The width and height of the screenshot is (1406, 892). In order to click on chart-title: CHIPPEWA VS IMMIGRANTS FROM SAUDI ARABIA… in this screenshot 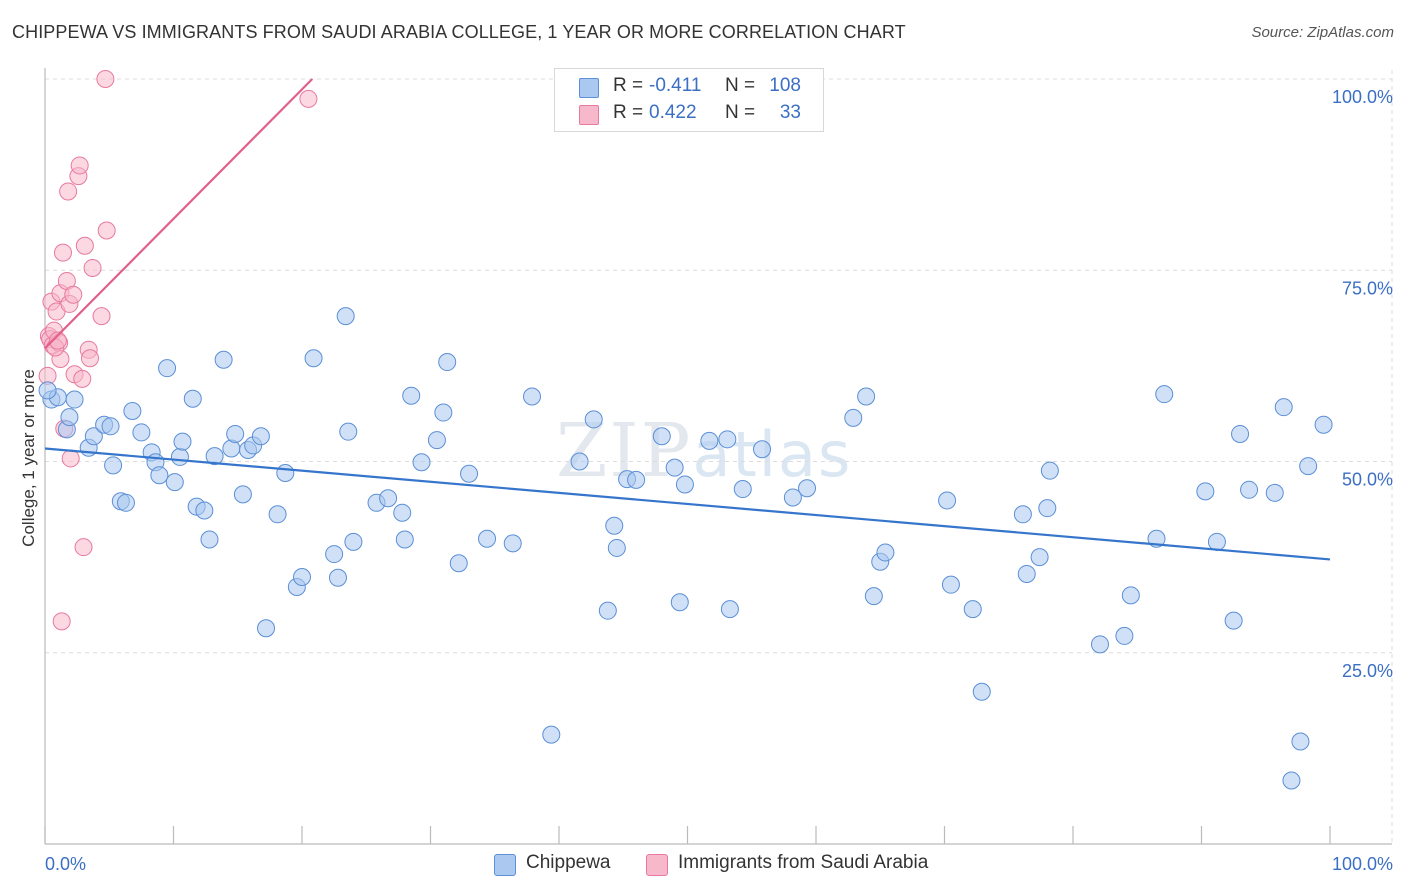, I will do `click(459, 32)`.